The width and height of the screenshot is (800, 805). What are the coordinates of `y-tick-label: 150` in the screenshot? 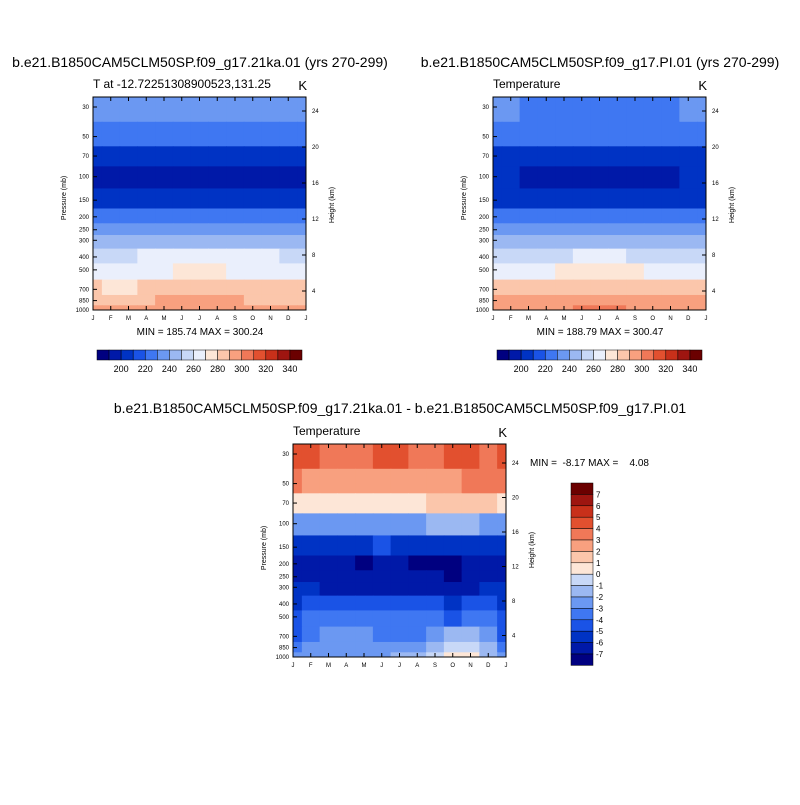 It's located at (84, 201).